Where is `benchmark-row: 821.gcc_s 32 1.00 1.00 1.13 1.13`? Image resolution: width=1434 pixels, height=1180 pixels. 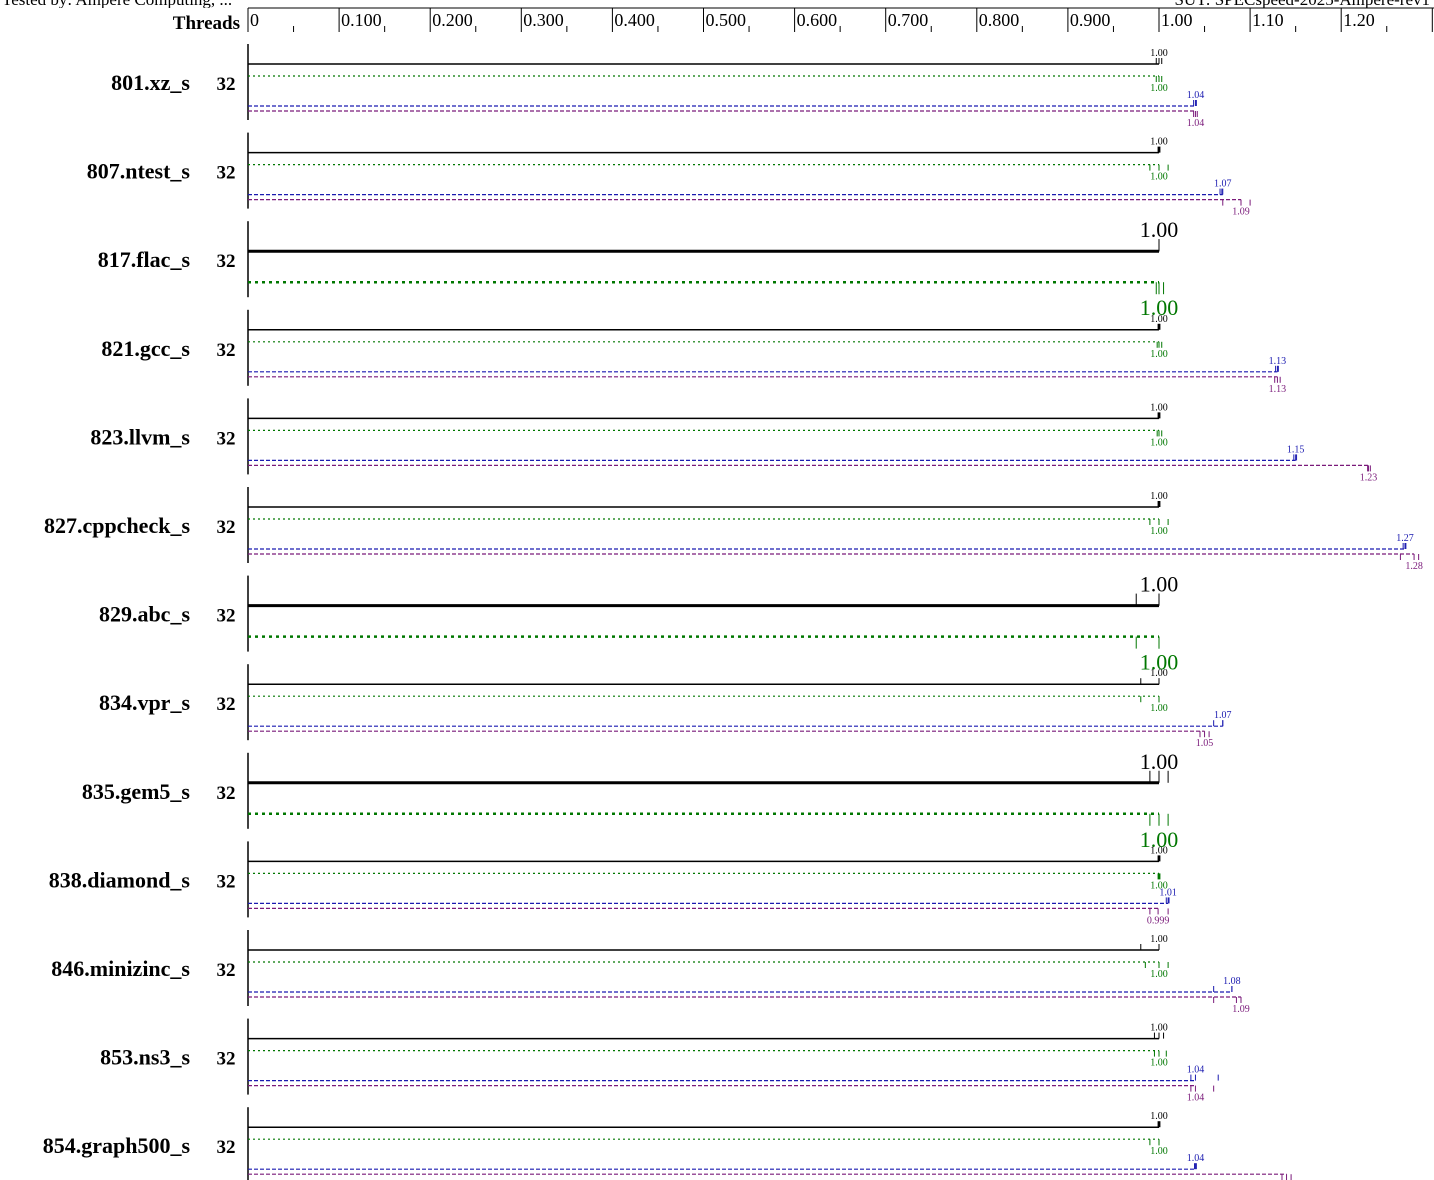 benchmark-row: 821.gcc_s 32 1.00 1.00 1.13 1.13 is located at coordinates (694, 352).